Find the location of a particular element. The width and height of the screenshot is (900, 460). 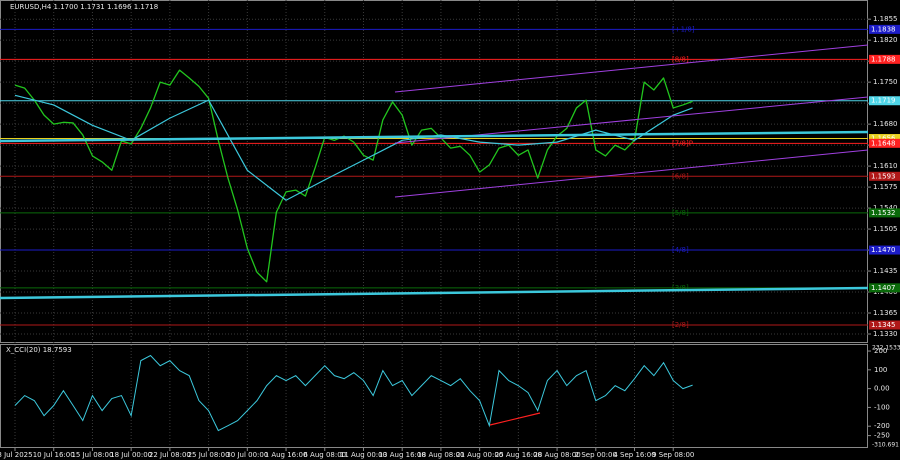

y-tick-label: 1.1505 is located at coordinates (885, 229).